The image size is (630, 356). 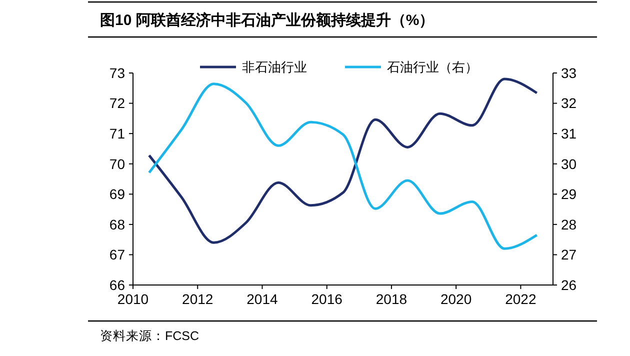 What do you see at coordinates (117, 194) in the screenshot?
I see `y-tick-label: 69` at bounding box center [117, 194].